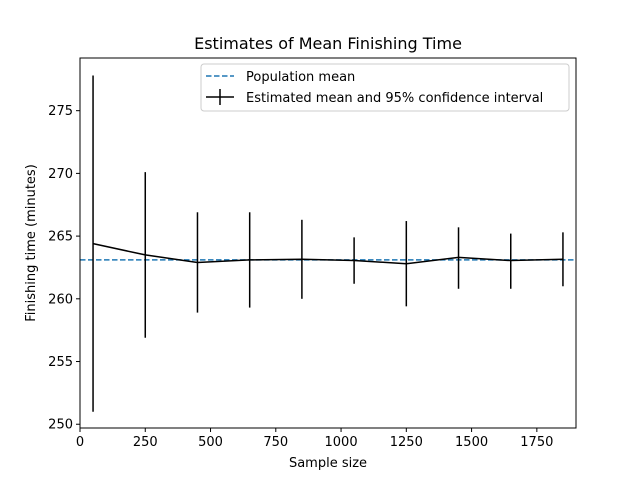  Describe the element at coordinates (275, 442) in the screenshot. I see `x-tick-label: 750` at that location.